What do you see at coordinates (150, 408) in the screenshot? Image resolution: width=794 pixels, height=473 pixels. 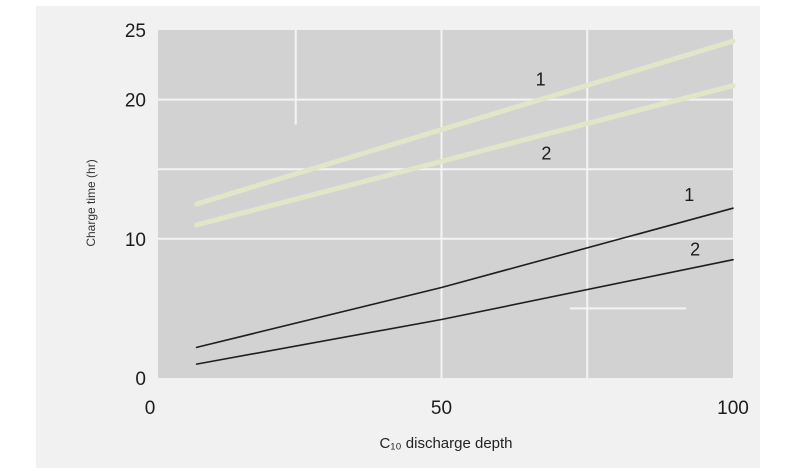 I see `x-tick-label: 0` at bounding box center [150, 408].